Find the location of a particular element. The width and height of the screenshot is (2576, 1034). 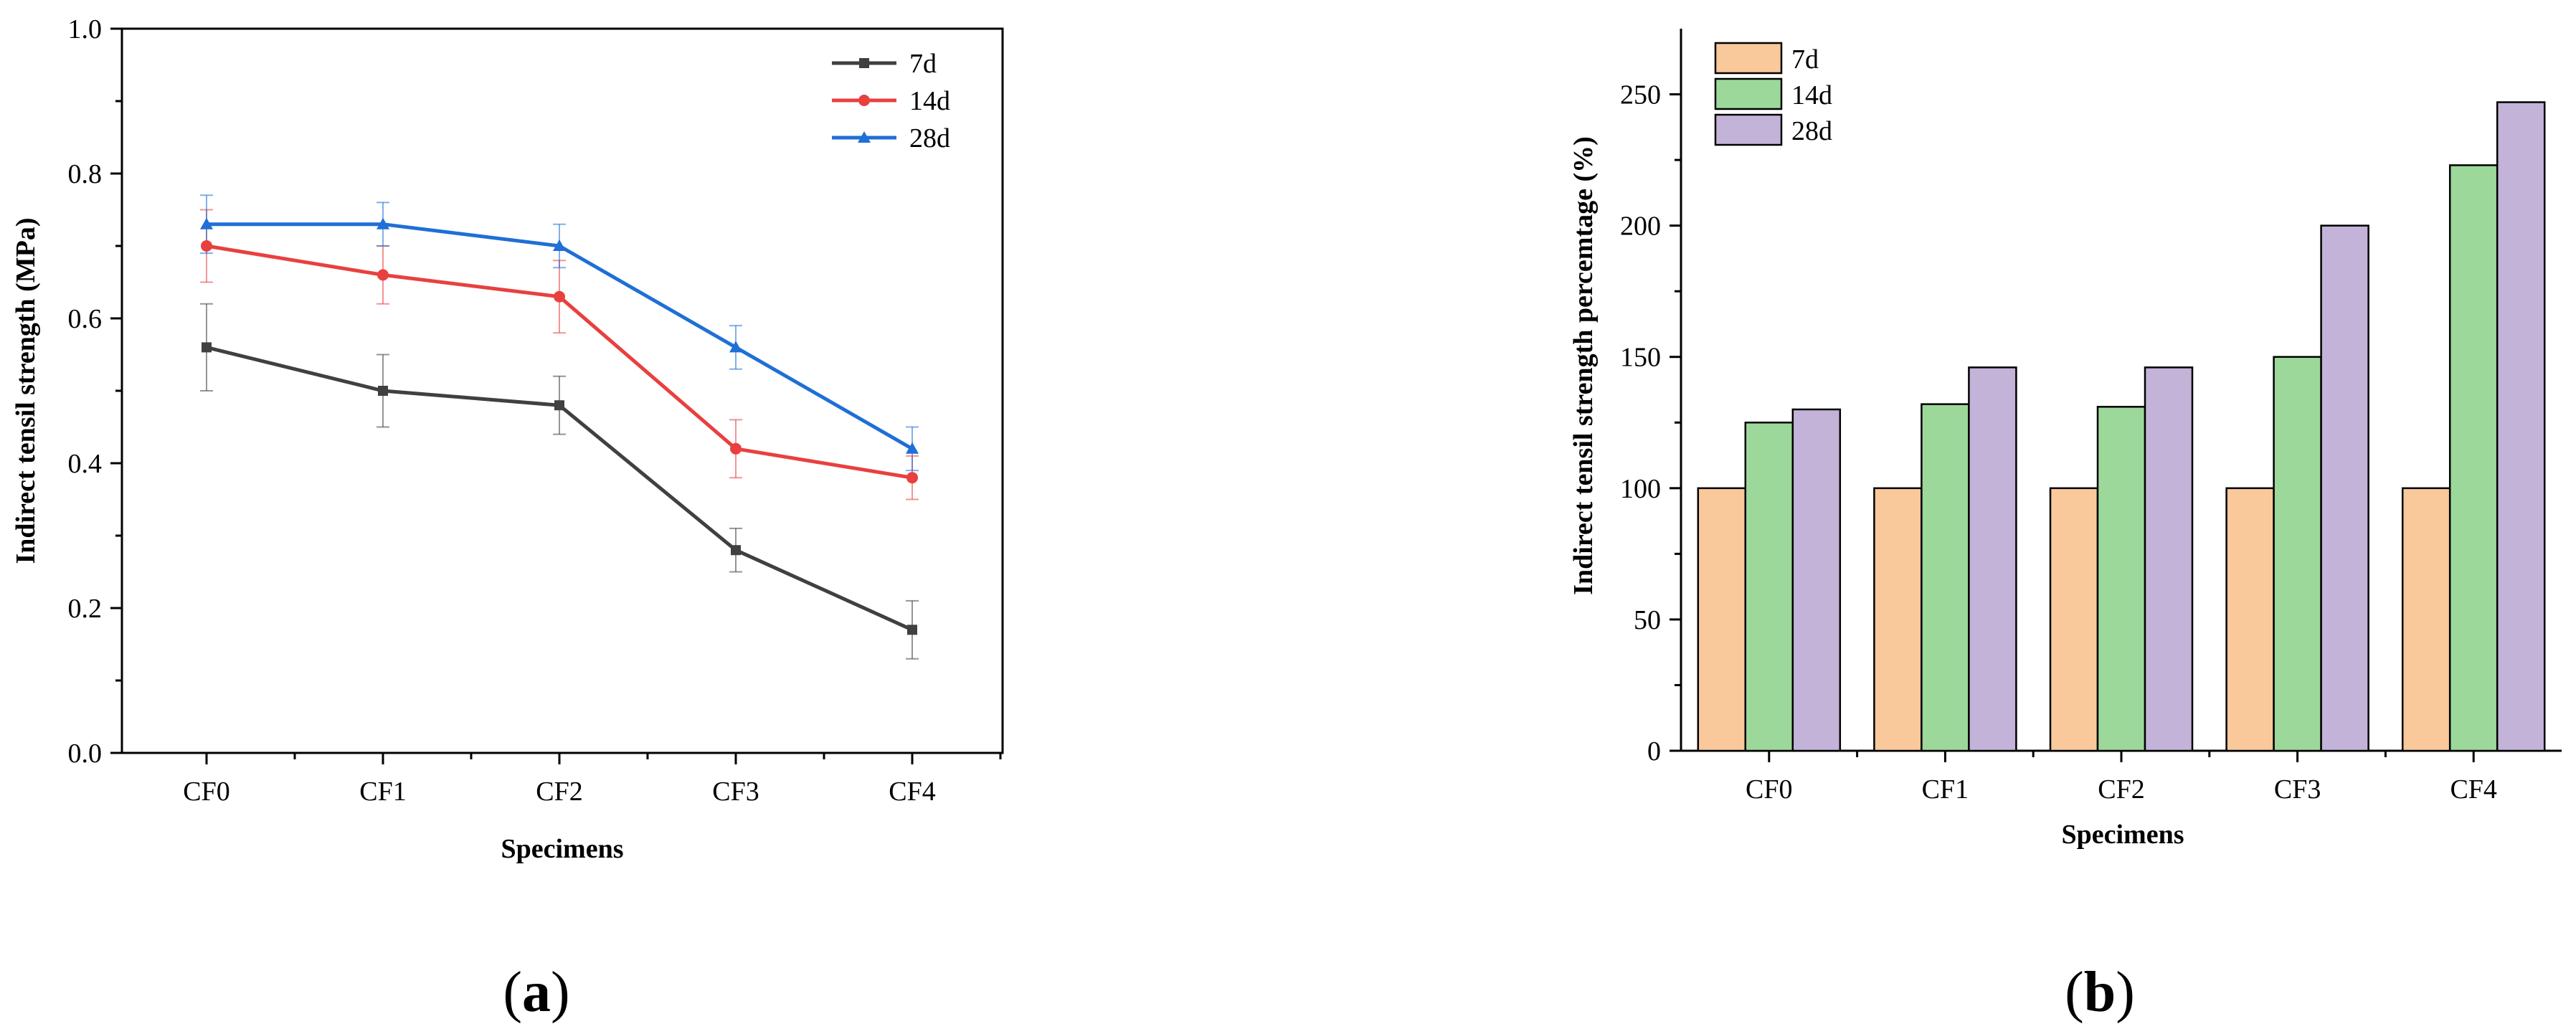

legend-swatch-7d is located at coordinates (1748, 58).